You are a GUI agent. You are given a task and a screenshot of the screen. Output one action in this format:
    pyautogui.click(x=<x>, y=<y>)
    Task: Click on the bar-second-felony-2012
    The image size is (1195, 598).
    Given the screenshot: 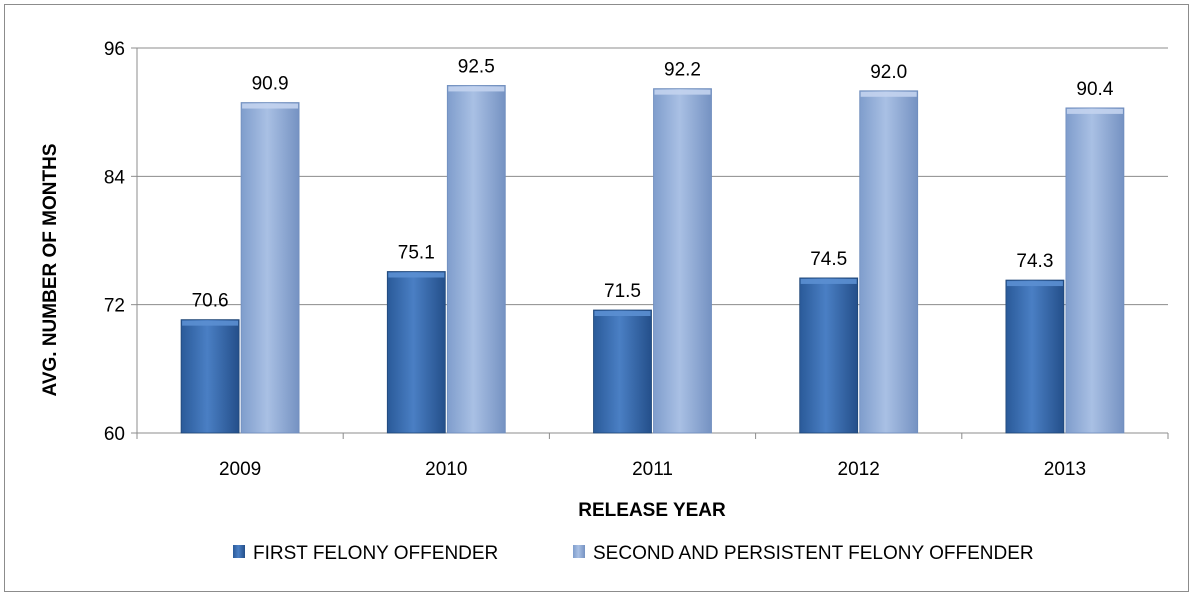 What is the action you would take?
    pyautogui.click(x=889, y=262)
    